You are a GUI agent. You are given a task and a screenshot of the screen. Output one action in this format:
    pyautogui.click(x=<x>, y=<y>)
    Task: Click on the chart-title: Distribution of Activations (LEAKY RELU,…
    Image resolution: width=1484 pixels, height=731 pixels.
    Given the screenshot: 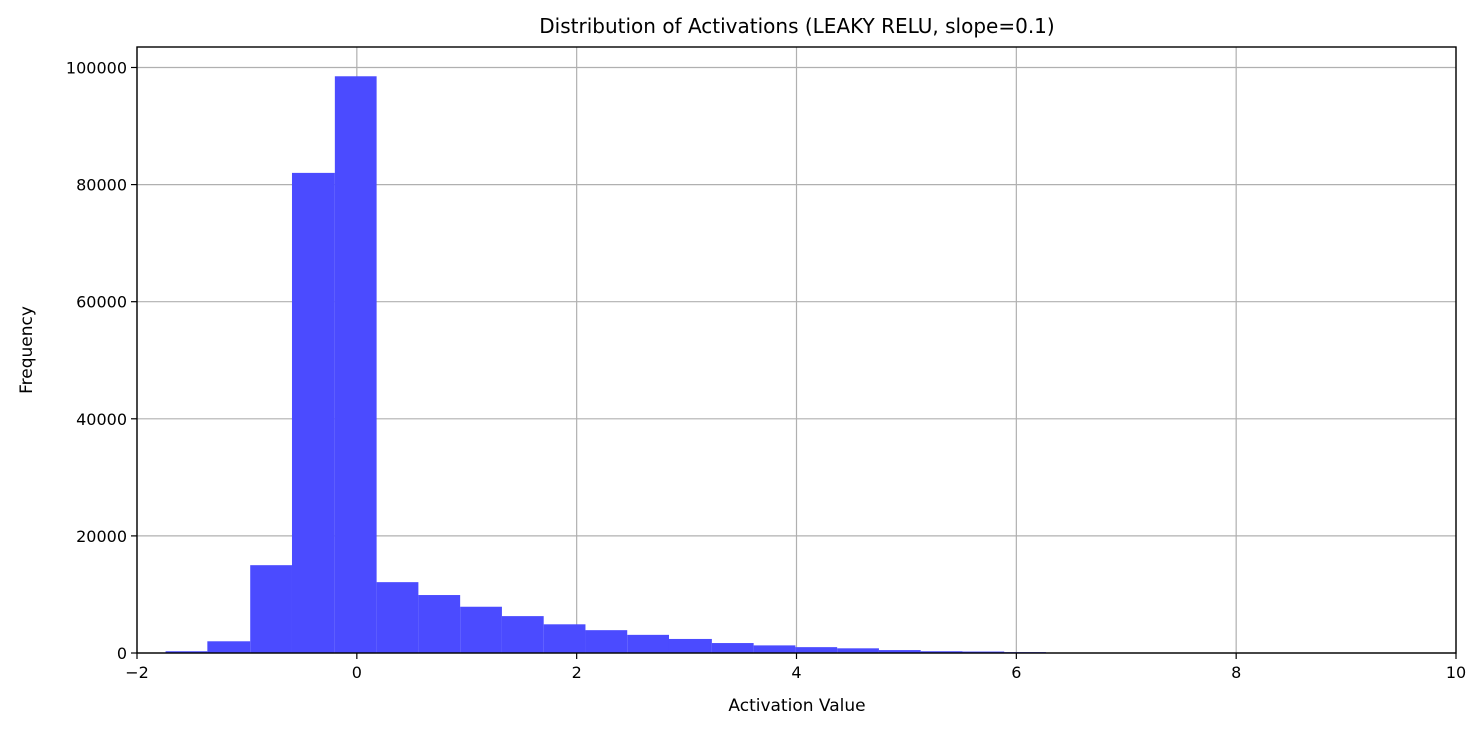 What is the action you would take?
    pyautogui.click(x=796, y=26)
    